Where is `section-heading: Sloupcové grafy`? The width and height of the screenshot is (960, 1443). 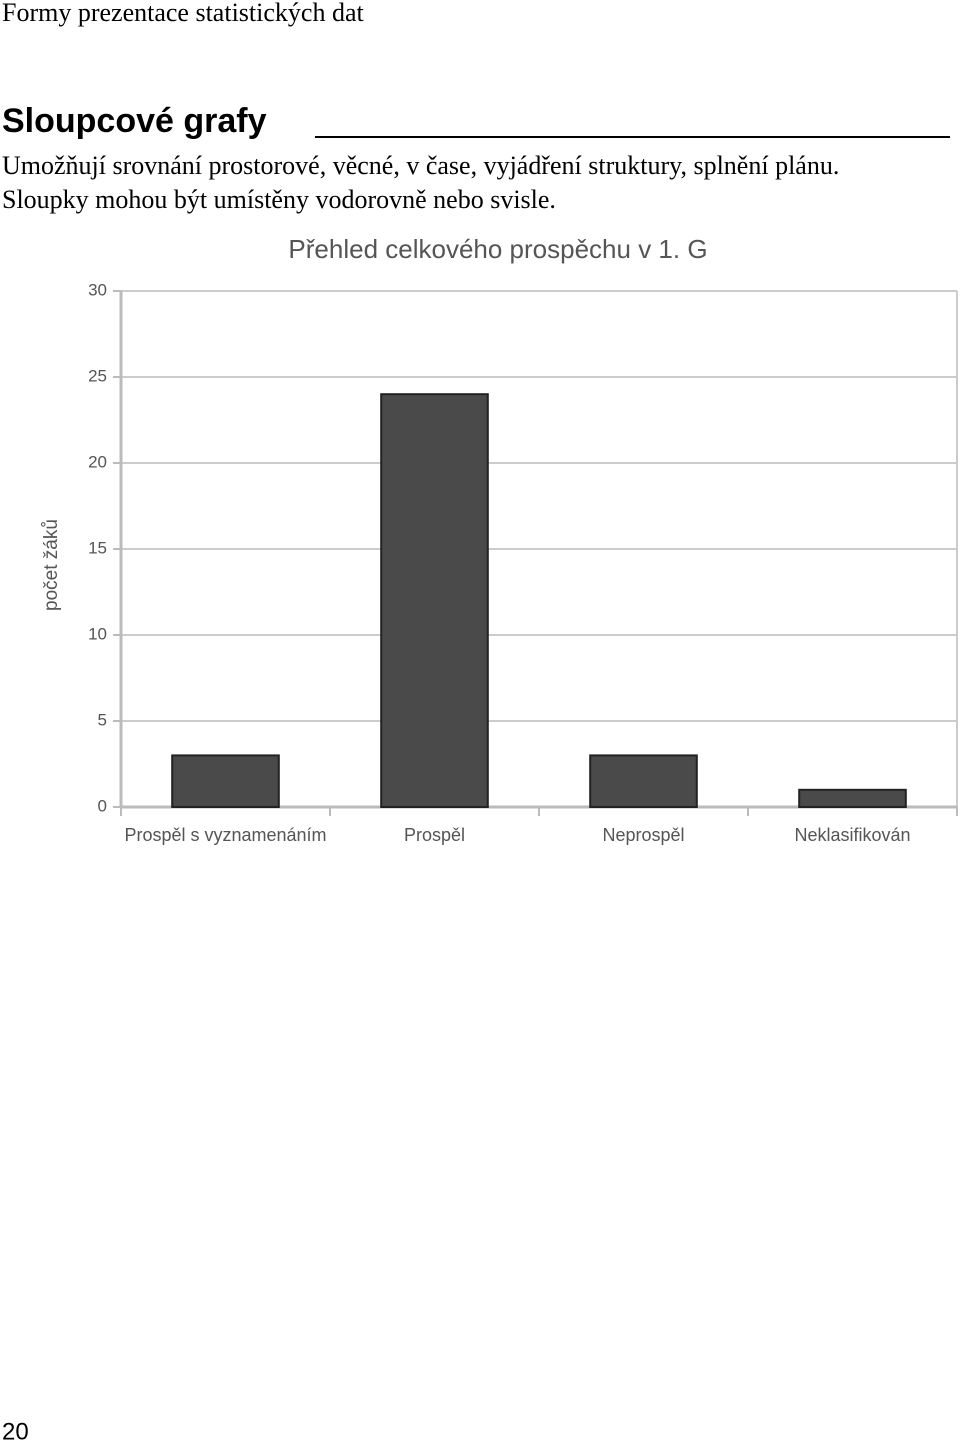 section-heading: Sloupcové grafy is located at coordinates (134, 121).